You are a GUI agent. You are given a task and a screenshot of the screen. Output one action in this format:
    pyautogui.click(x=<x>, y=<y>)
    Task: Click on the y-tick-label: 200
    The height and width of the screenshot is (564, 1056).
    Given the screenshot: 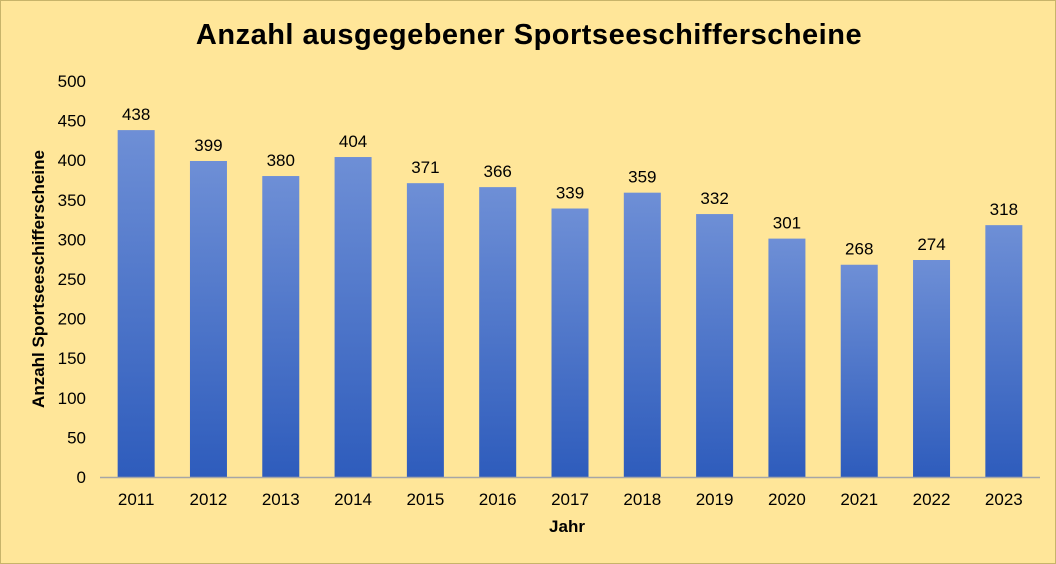 What is the action you would take?
    pyautogui.click(x=72, y=319)
    